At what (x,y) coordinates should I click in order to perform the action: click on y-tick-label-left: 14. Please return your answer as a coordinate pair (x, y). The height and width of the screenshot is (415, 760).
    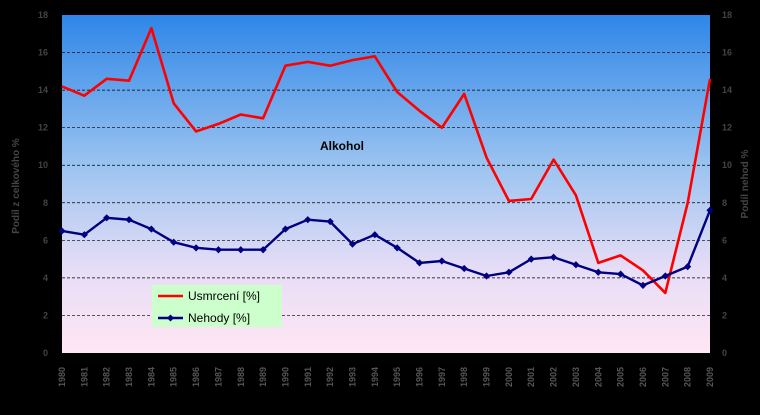
    Looking at the image, I should click on (43, 90).